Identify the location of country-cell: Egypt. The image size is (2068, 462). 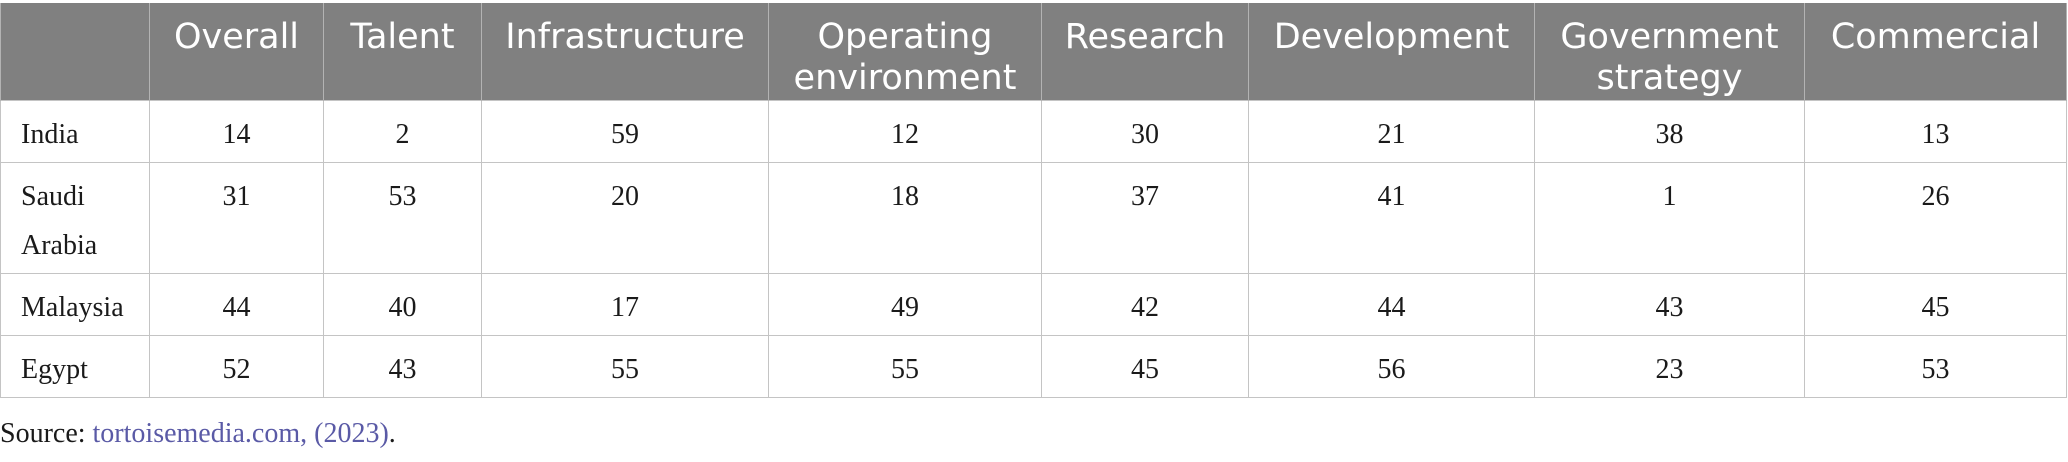
(75, 366).